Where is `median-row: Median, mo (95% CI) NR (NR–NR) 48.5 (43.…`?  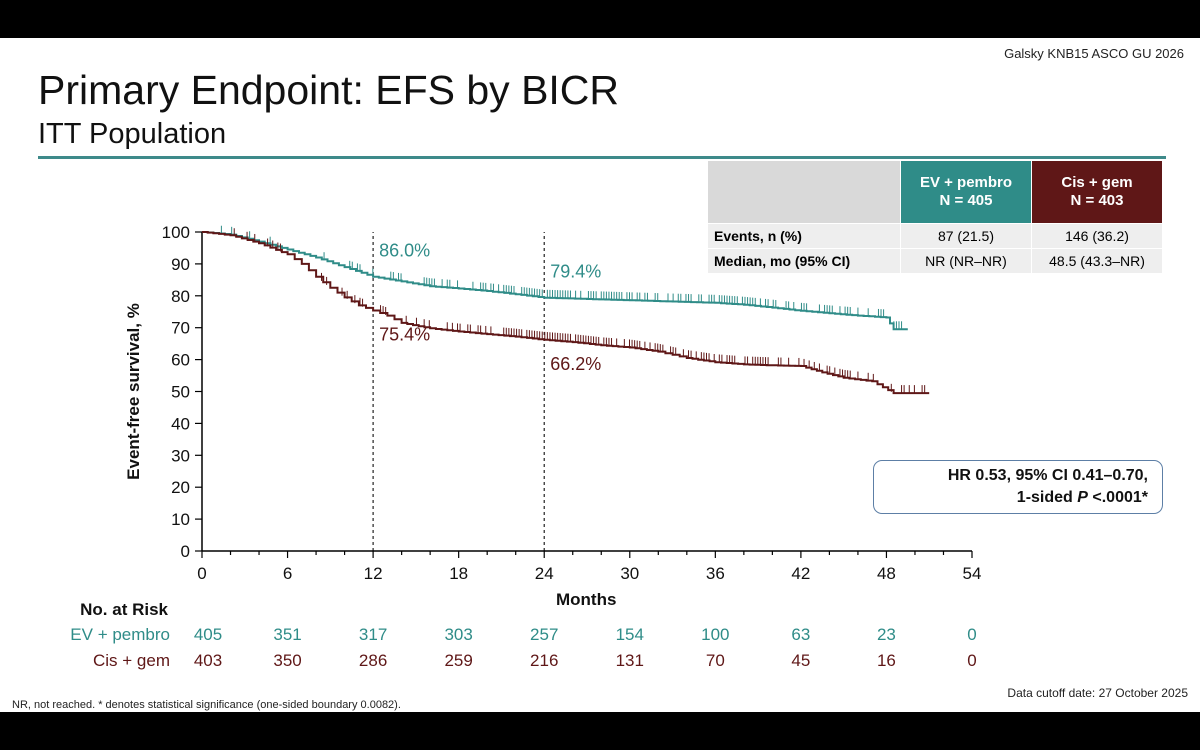 median-row: Median, mo (95% CI) NR (NR–NR) 48.5 (43.… is located at coordinates (935, 261).